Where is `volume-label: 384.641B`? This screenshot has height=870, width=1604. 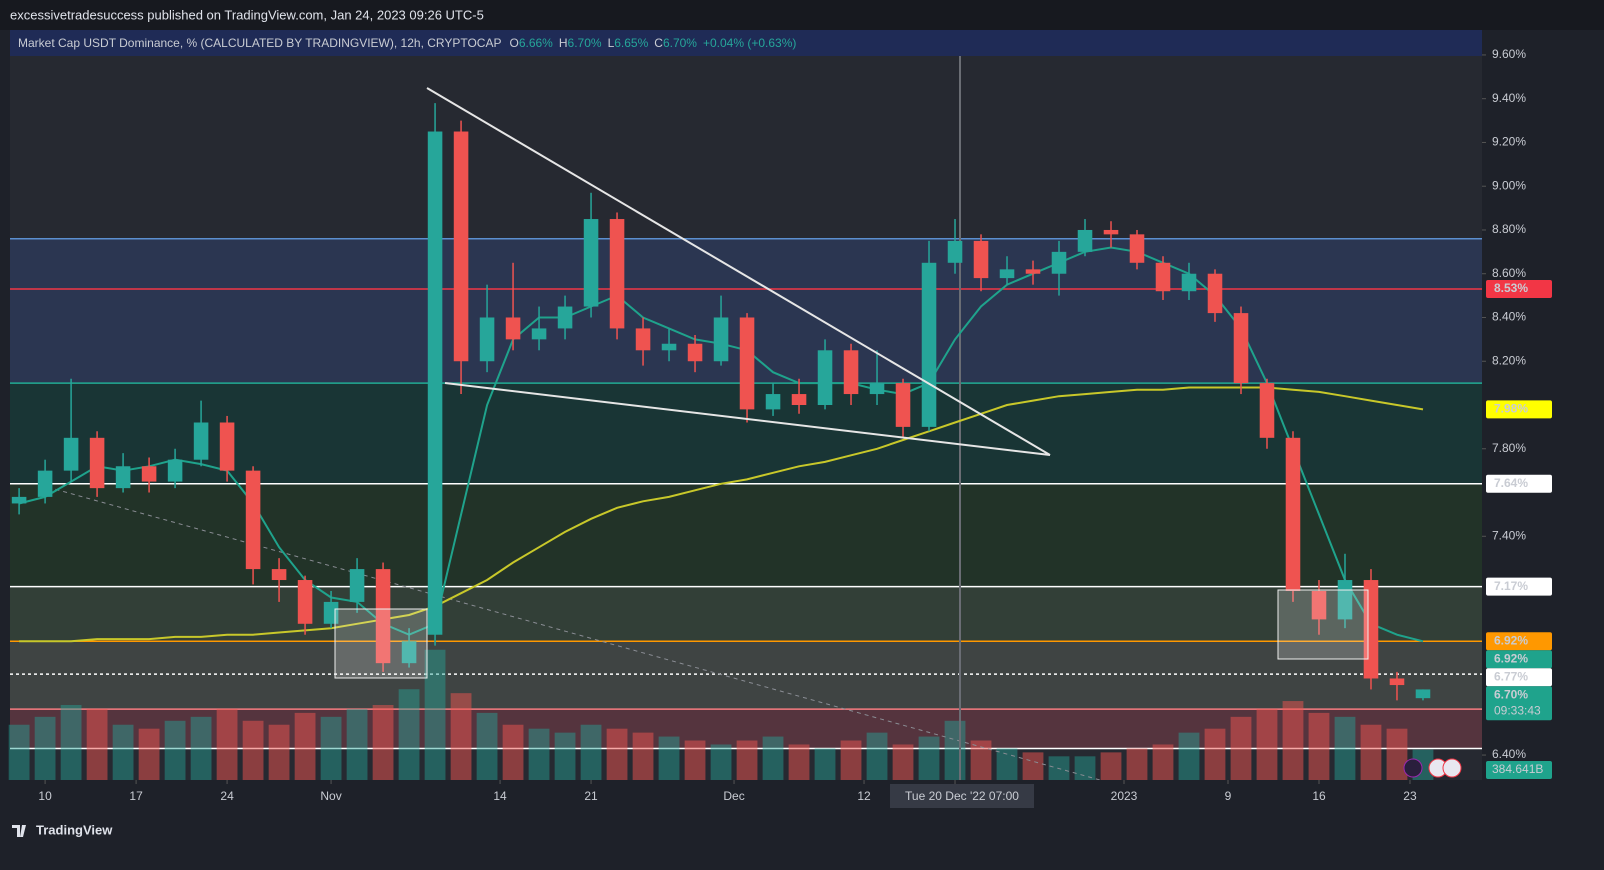
volume-label: 384.641B is located at coordinates (1517, 769).